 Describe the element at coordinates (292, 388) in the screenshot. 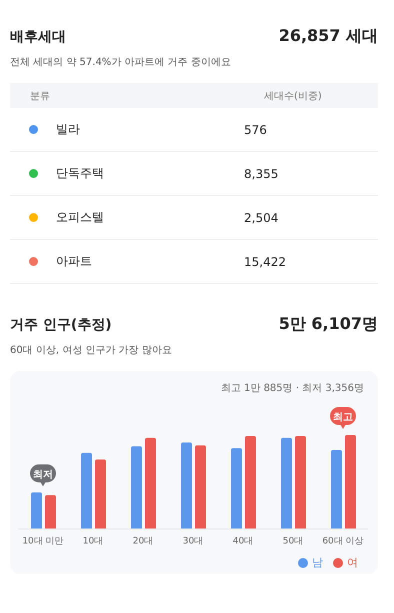

I see `text: 최고 1만 885명 · 최저 3,356명` at that location.